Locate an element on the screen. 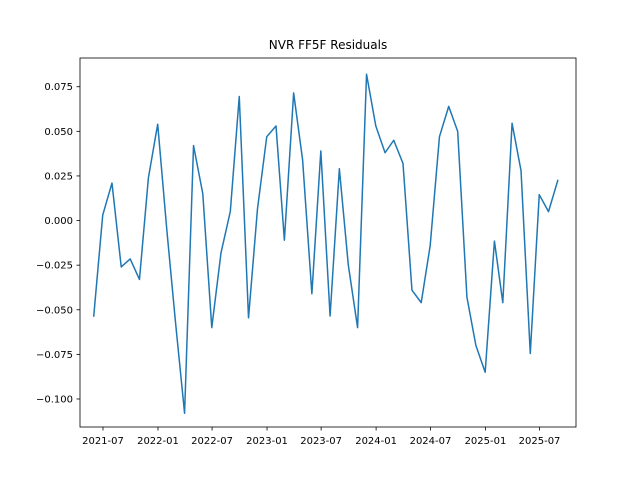 Image resolution: width=640 pixels, height=480 pixels. y-tick-label: 0.000 is located at coordinates (58, 221).